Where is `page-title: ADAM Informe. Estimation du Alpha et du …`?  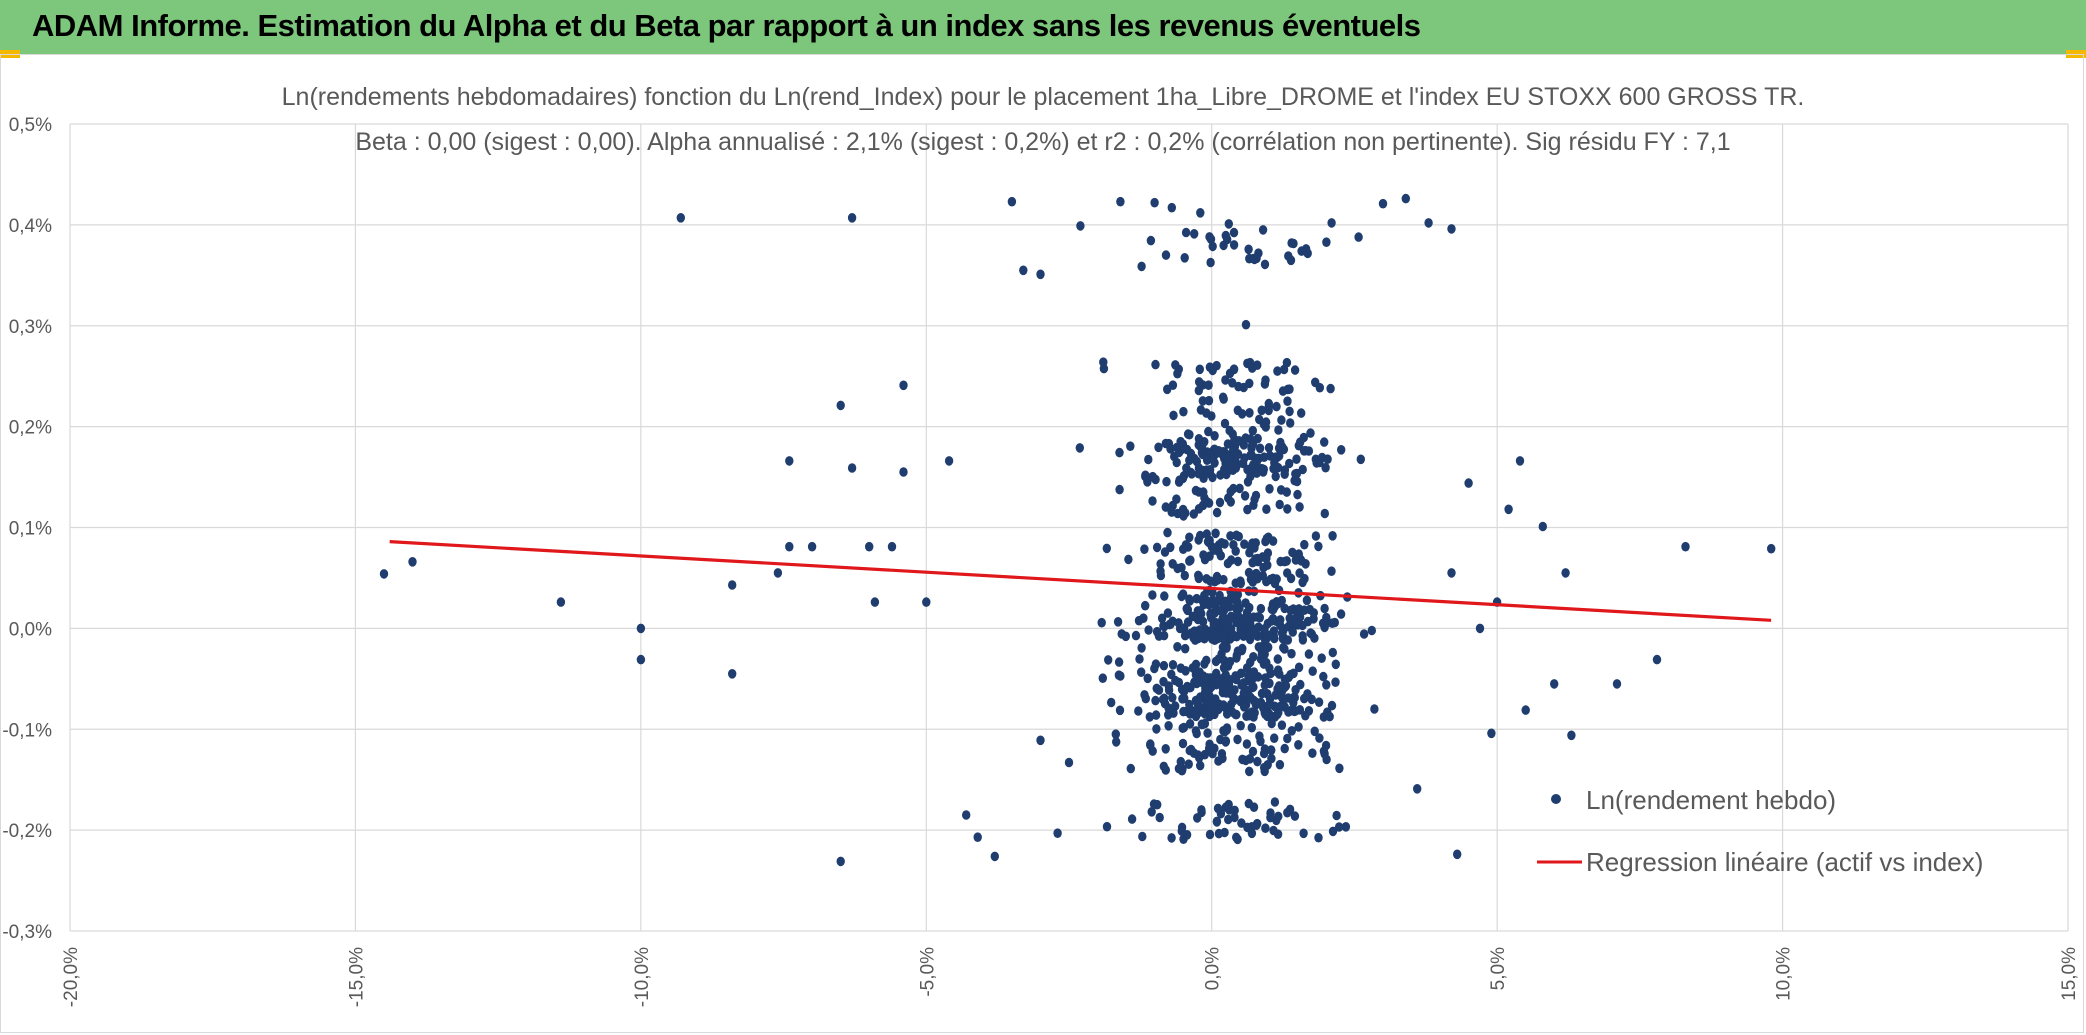 page-title: ADAM Informe. Estimation du Alpha et du … is located at coordinates (726, 25).